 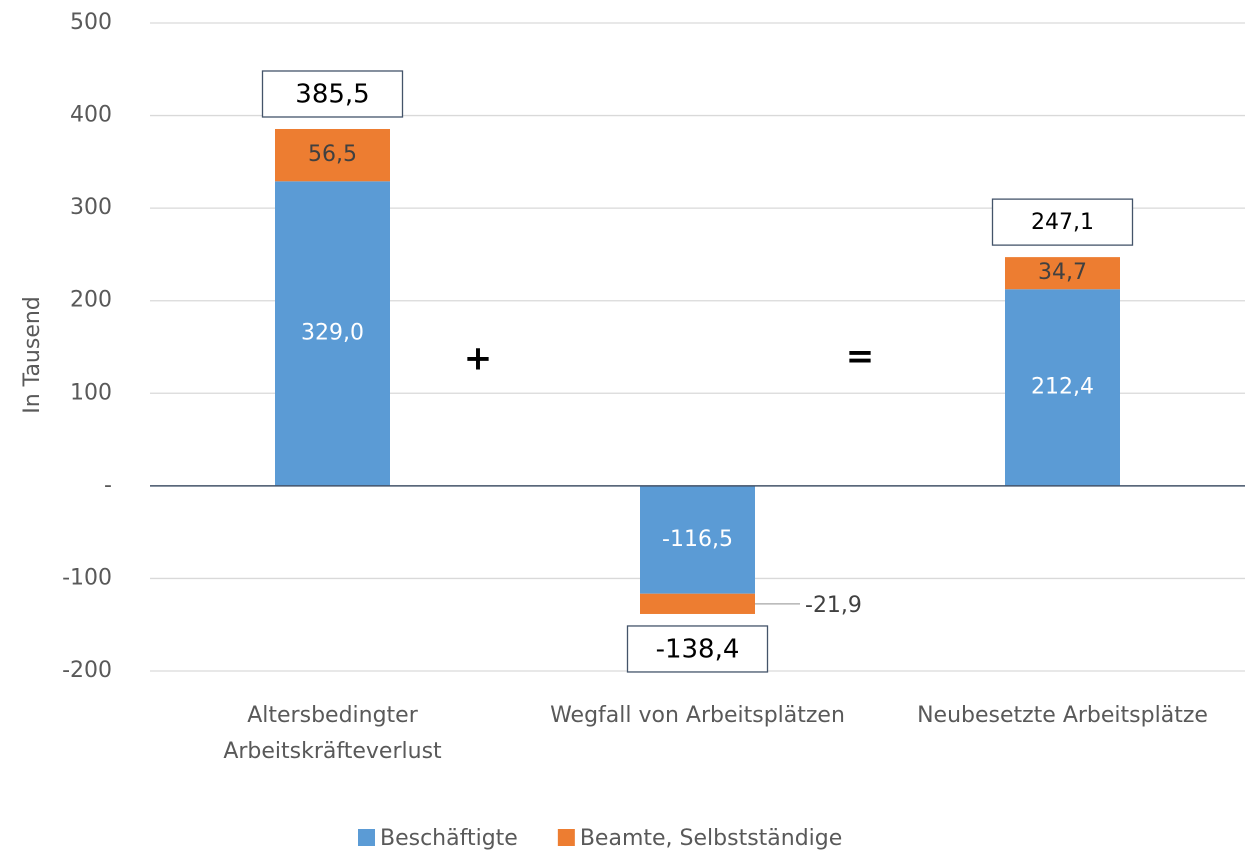 What do you see at coordinates (91, 207) in the screenshot?
I see `y-tick-label: 300` at bounding box center [91, 207].